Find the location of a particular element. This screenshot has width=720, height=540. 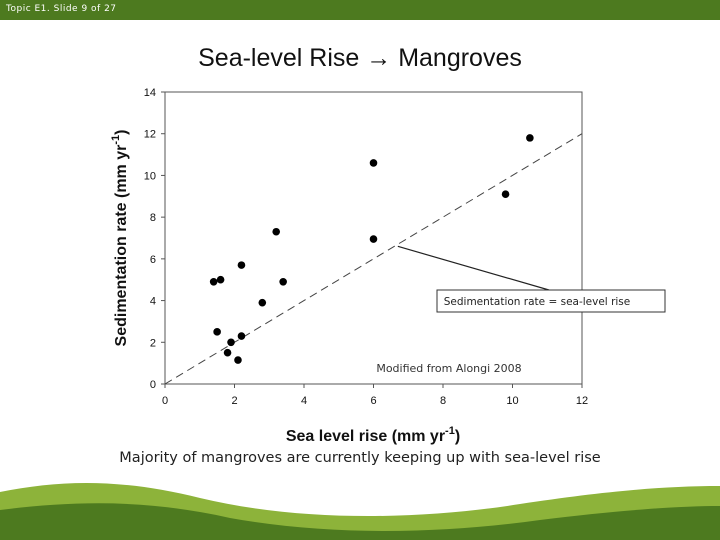

annotation-box is located at coordinates (551, 301).